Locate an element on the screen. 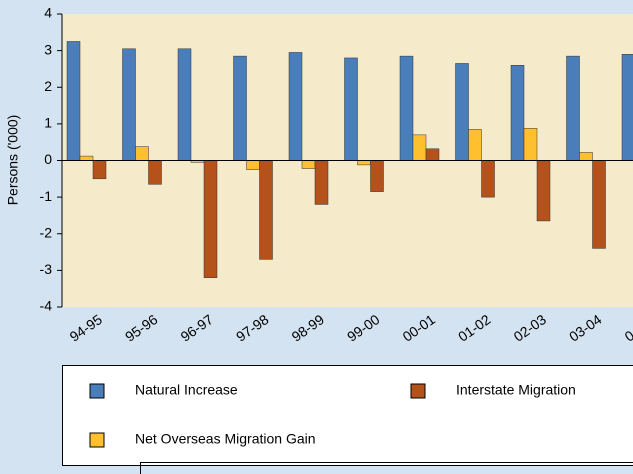 This screenshot has width=633, height=474. x-tick-label: 03-04 is located at coordinates (585, 328).